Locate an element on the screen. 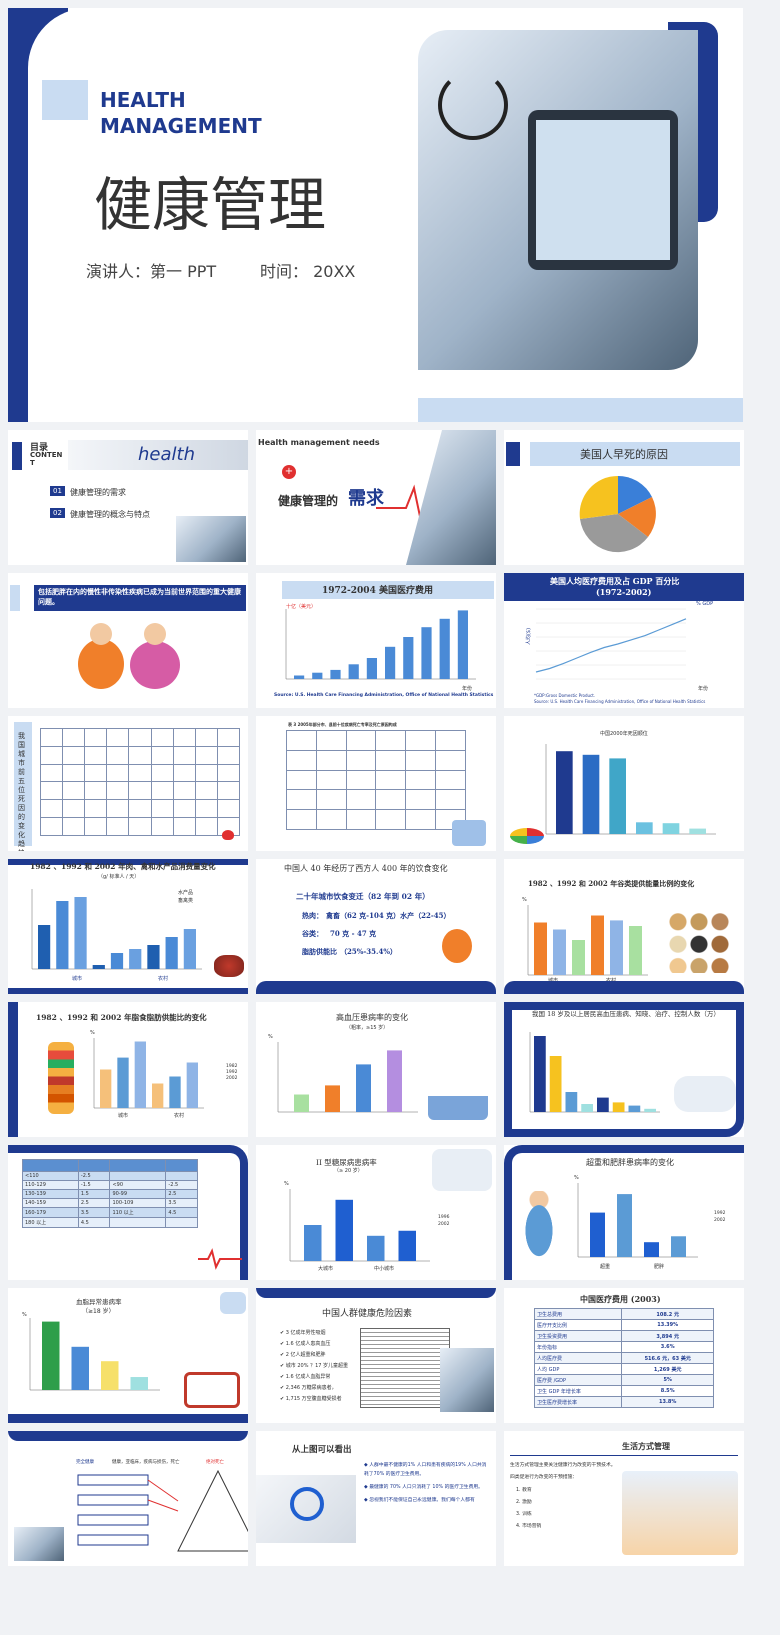  toc-title: 目录 is located at coordinates (39, 448).